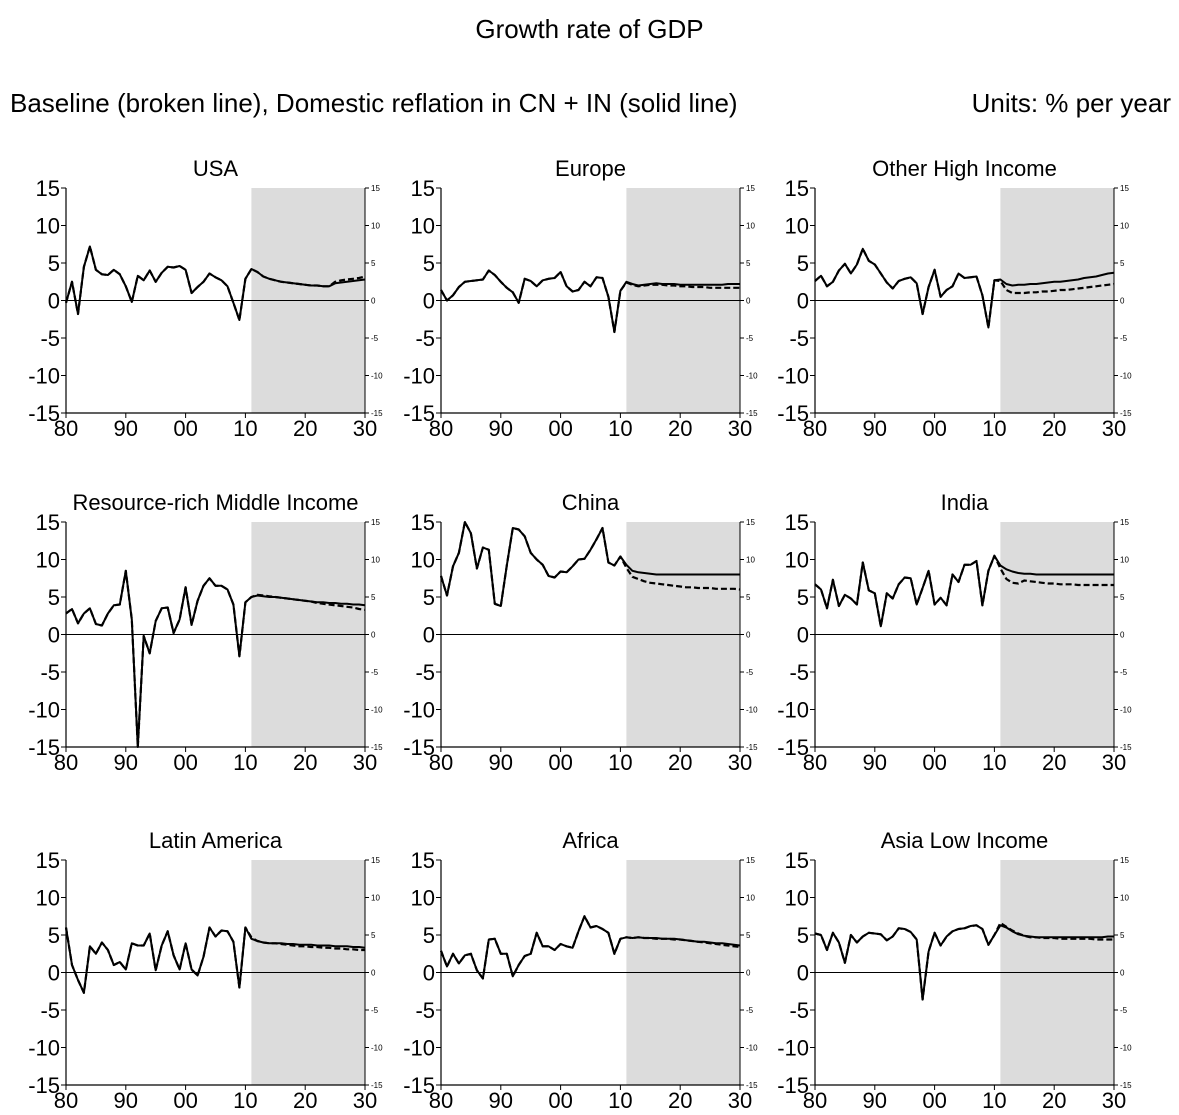 Image resolution: width=1179 pixels, height=1115 pixels. Describe the element at coordinates (216, 840) in the screenshot. I see `panel-title: Latin America` at that location.